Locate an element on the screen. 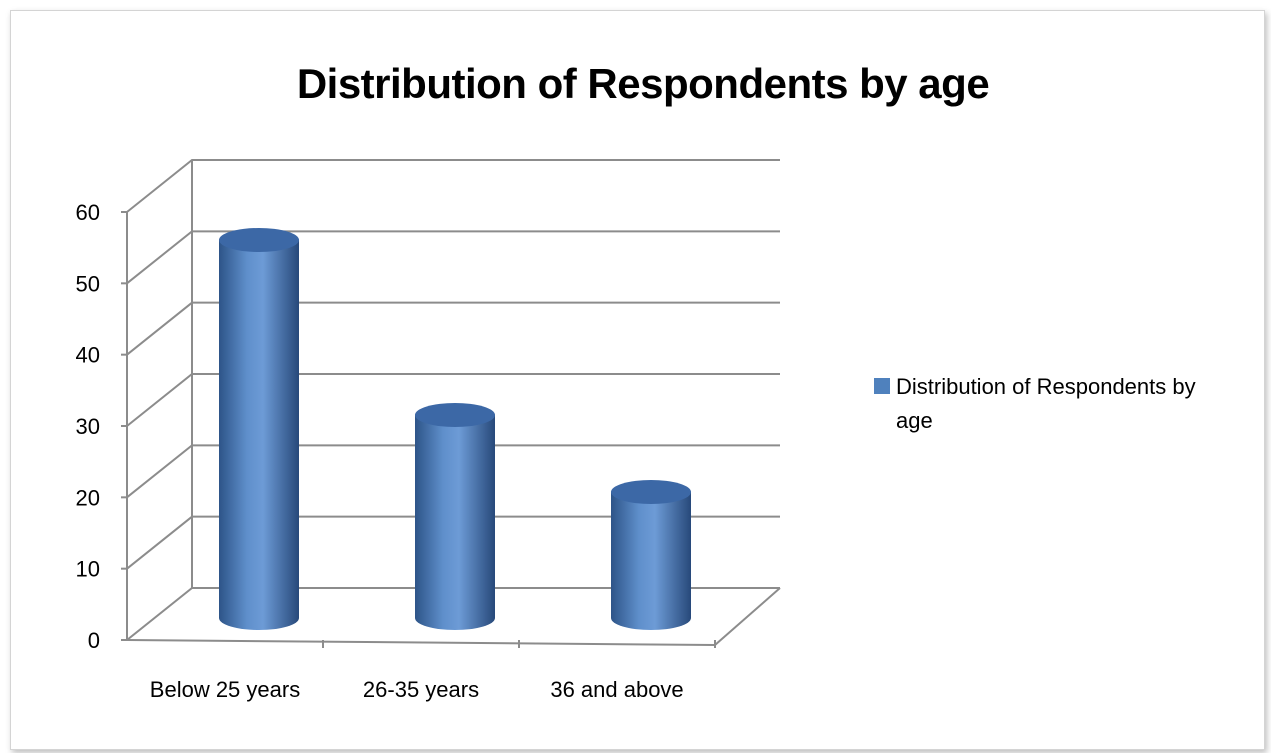  chart-title: Distribution of Respondents by age is located at coordinates (643, 83).